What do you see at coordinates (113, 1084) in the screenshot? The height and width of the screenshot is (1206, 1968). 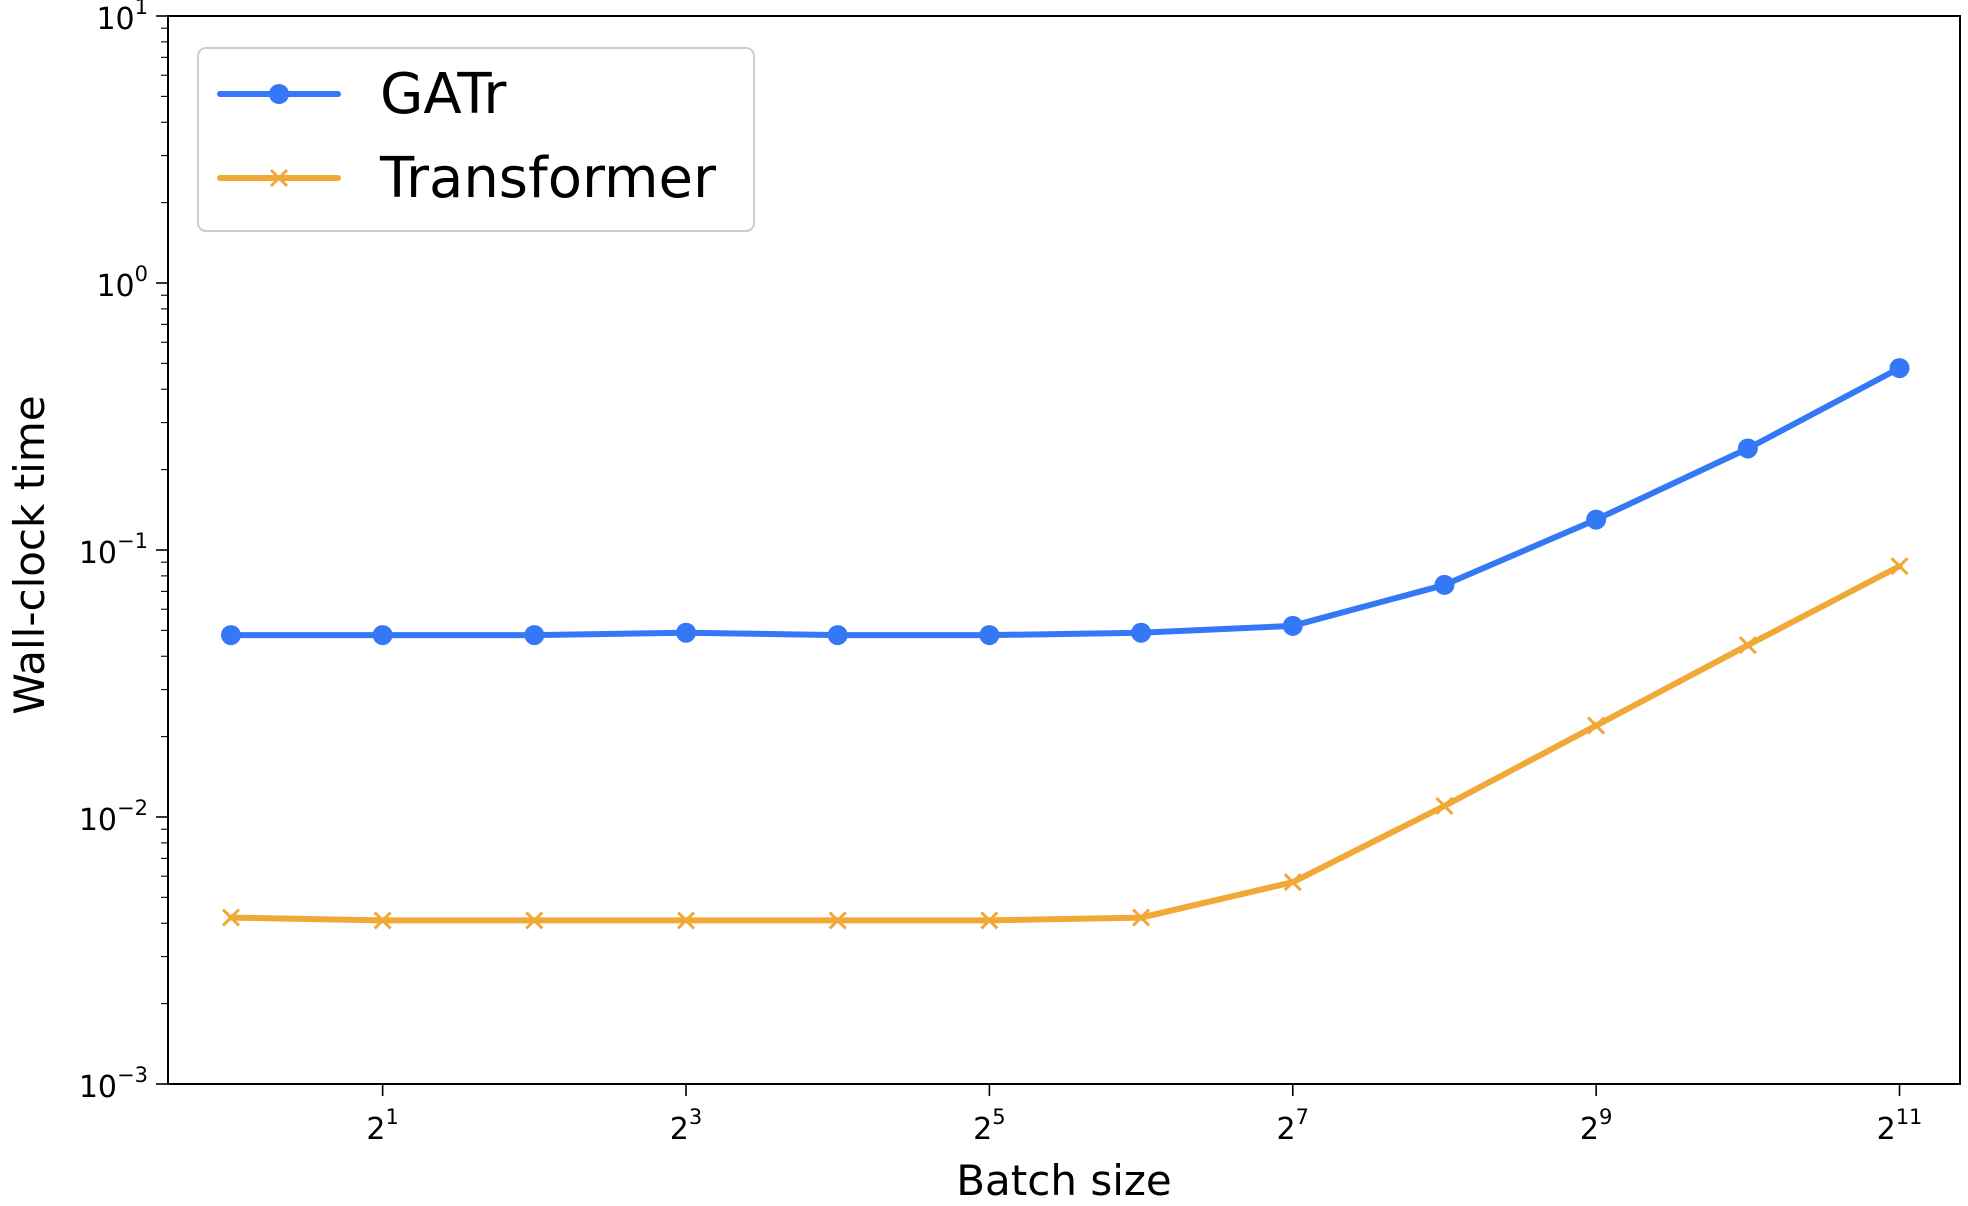 I see `y-tick-label: 10⁻³` at bounding box center [113, 1084].